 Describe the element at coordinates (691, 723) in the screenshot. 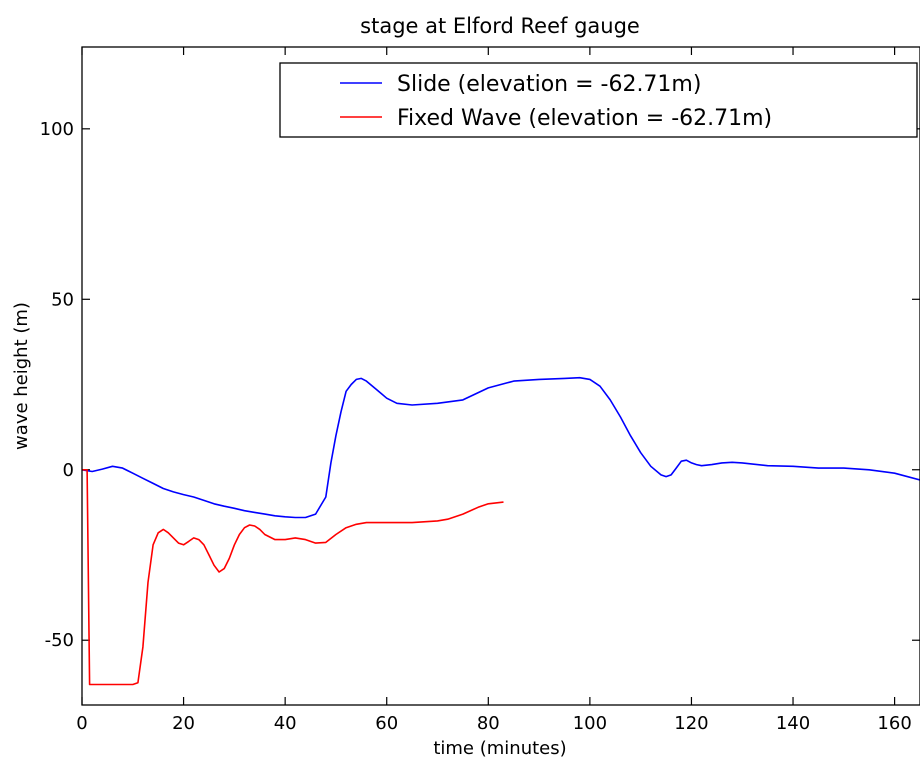

I see `x-tick-label: 120` at that location.